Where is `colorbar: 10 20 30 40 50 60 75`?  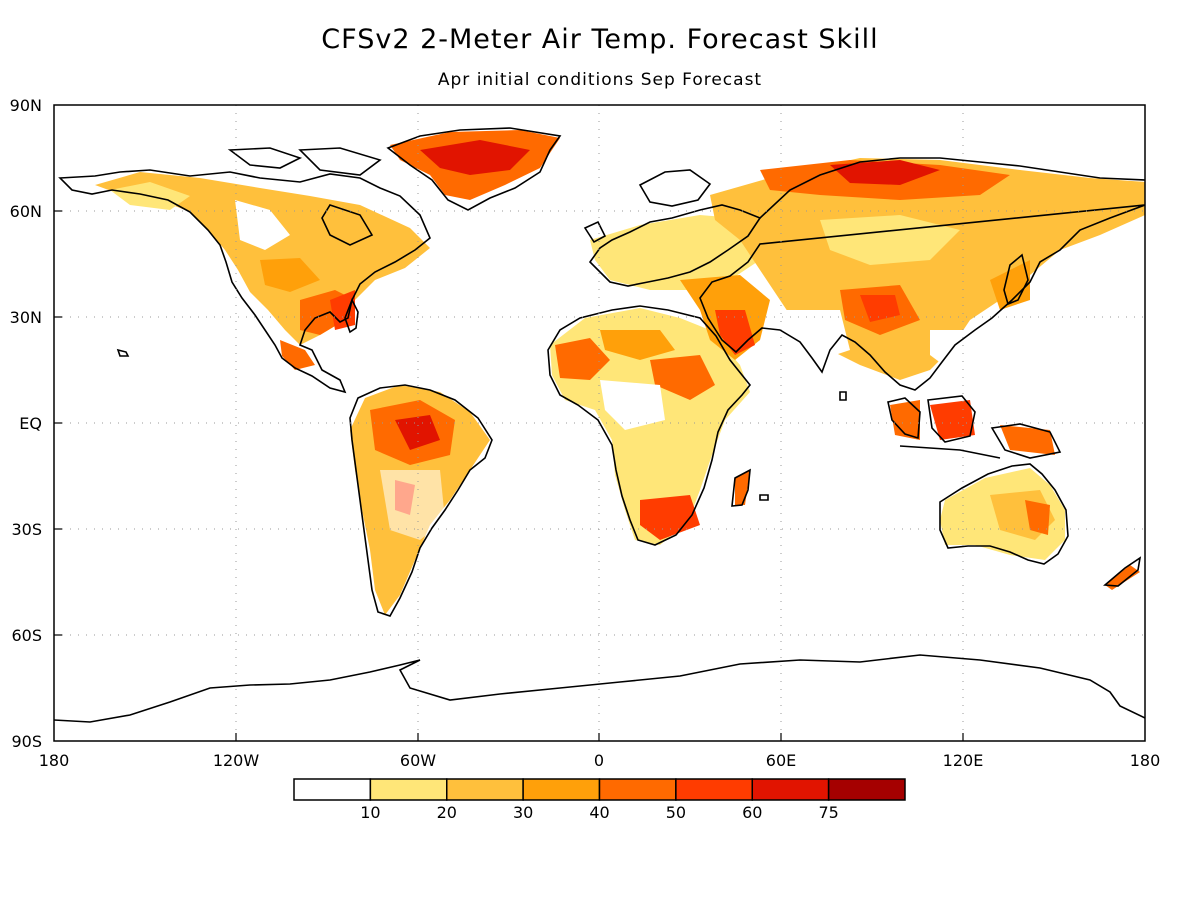
colorbar: 10 20 30 40 50 60 75 is located at coordinates (599, 800).